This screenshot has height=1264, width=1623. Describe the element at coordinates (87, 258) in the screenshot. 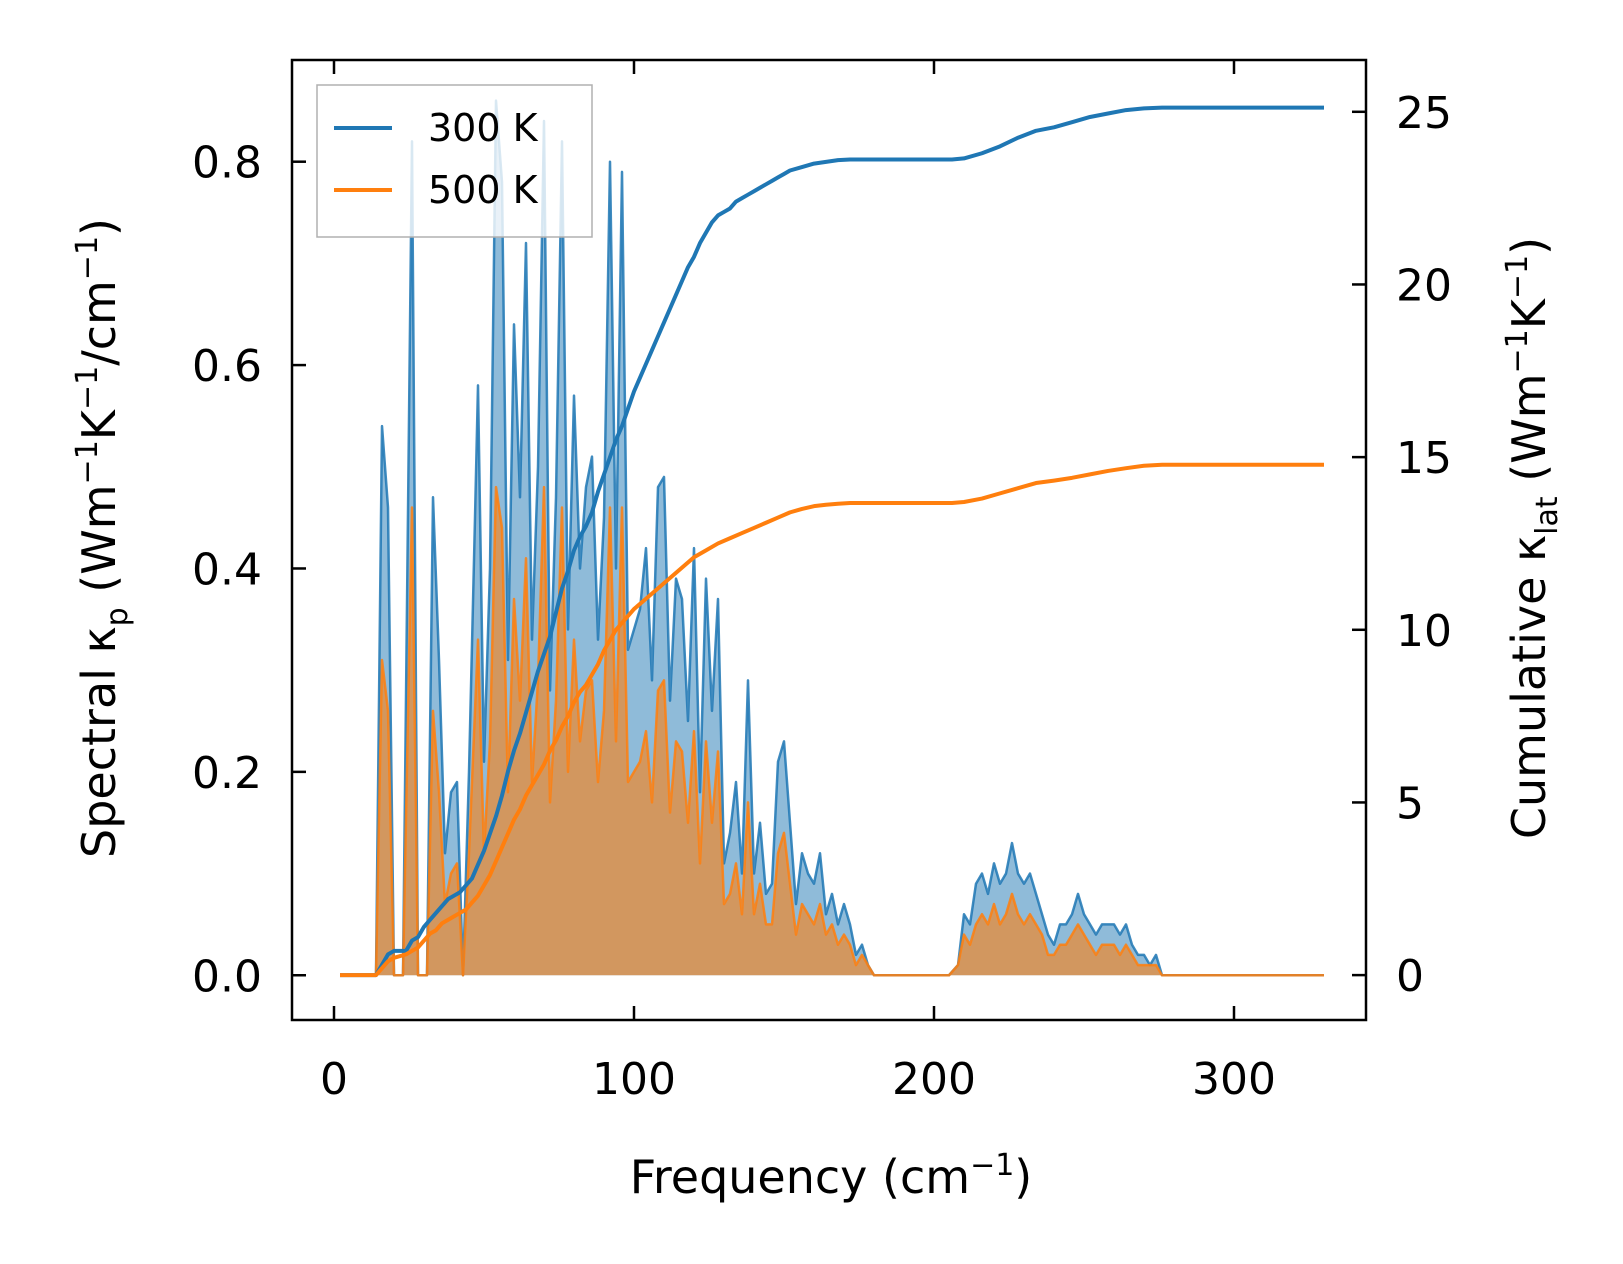

I see `y-left-label-sup3: −1` at that location.